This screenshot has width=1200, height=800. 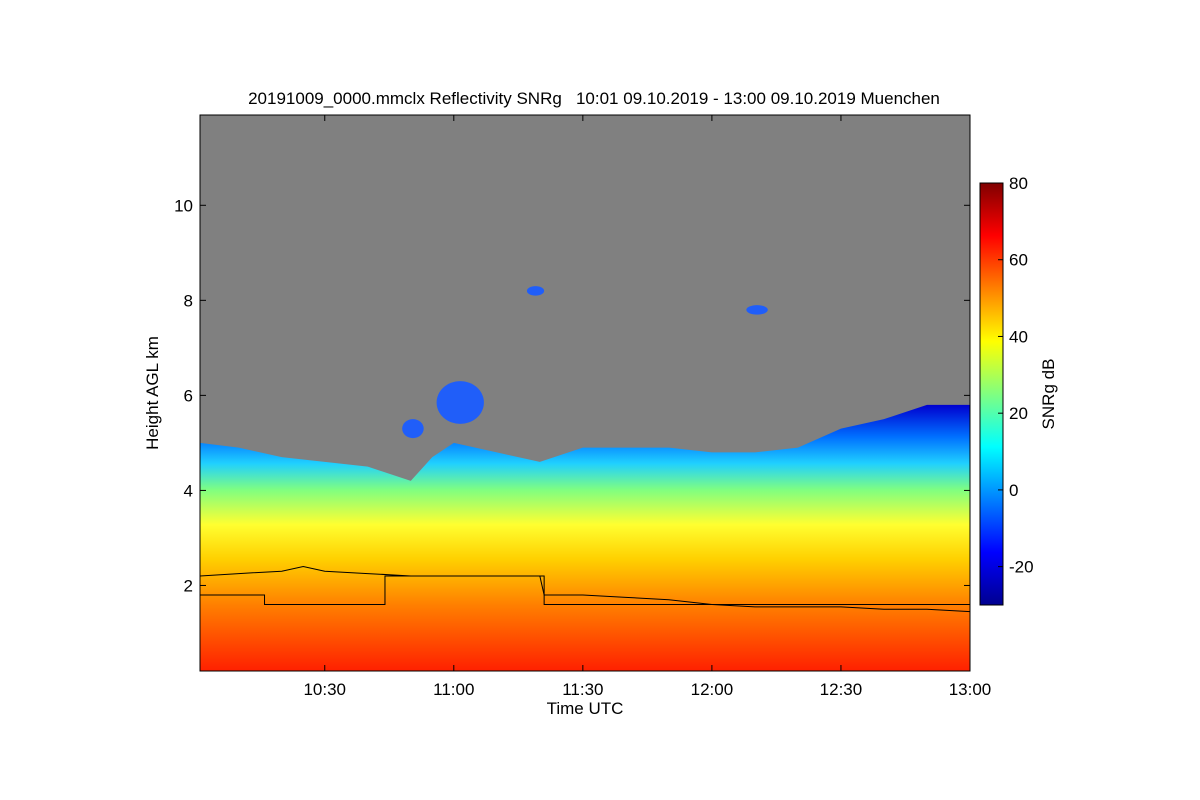 What do you see at coordinates (1018, 336) in the screenshot?
I see `colorbar-tick-label: 40` at bounding box center [1018, 336].